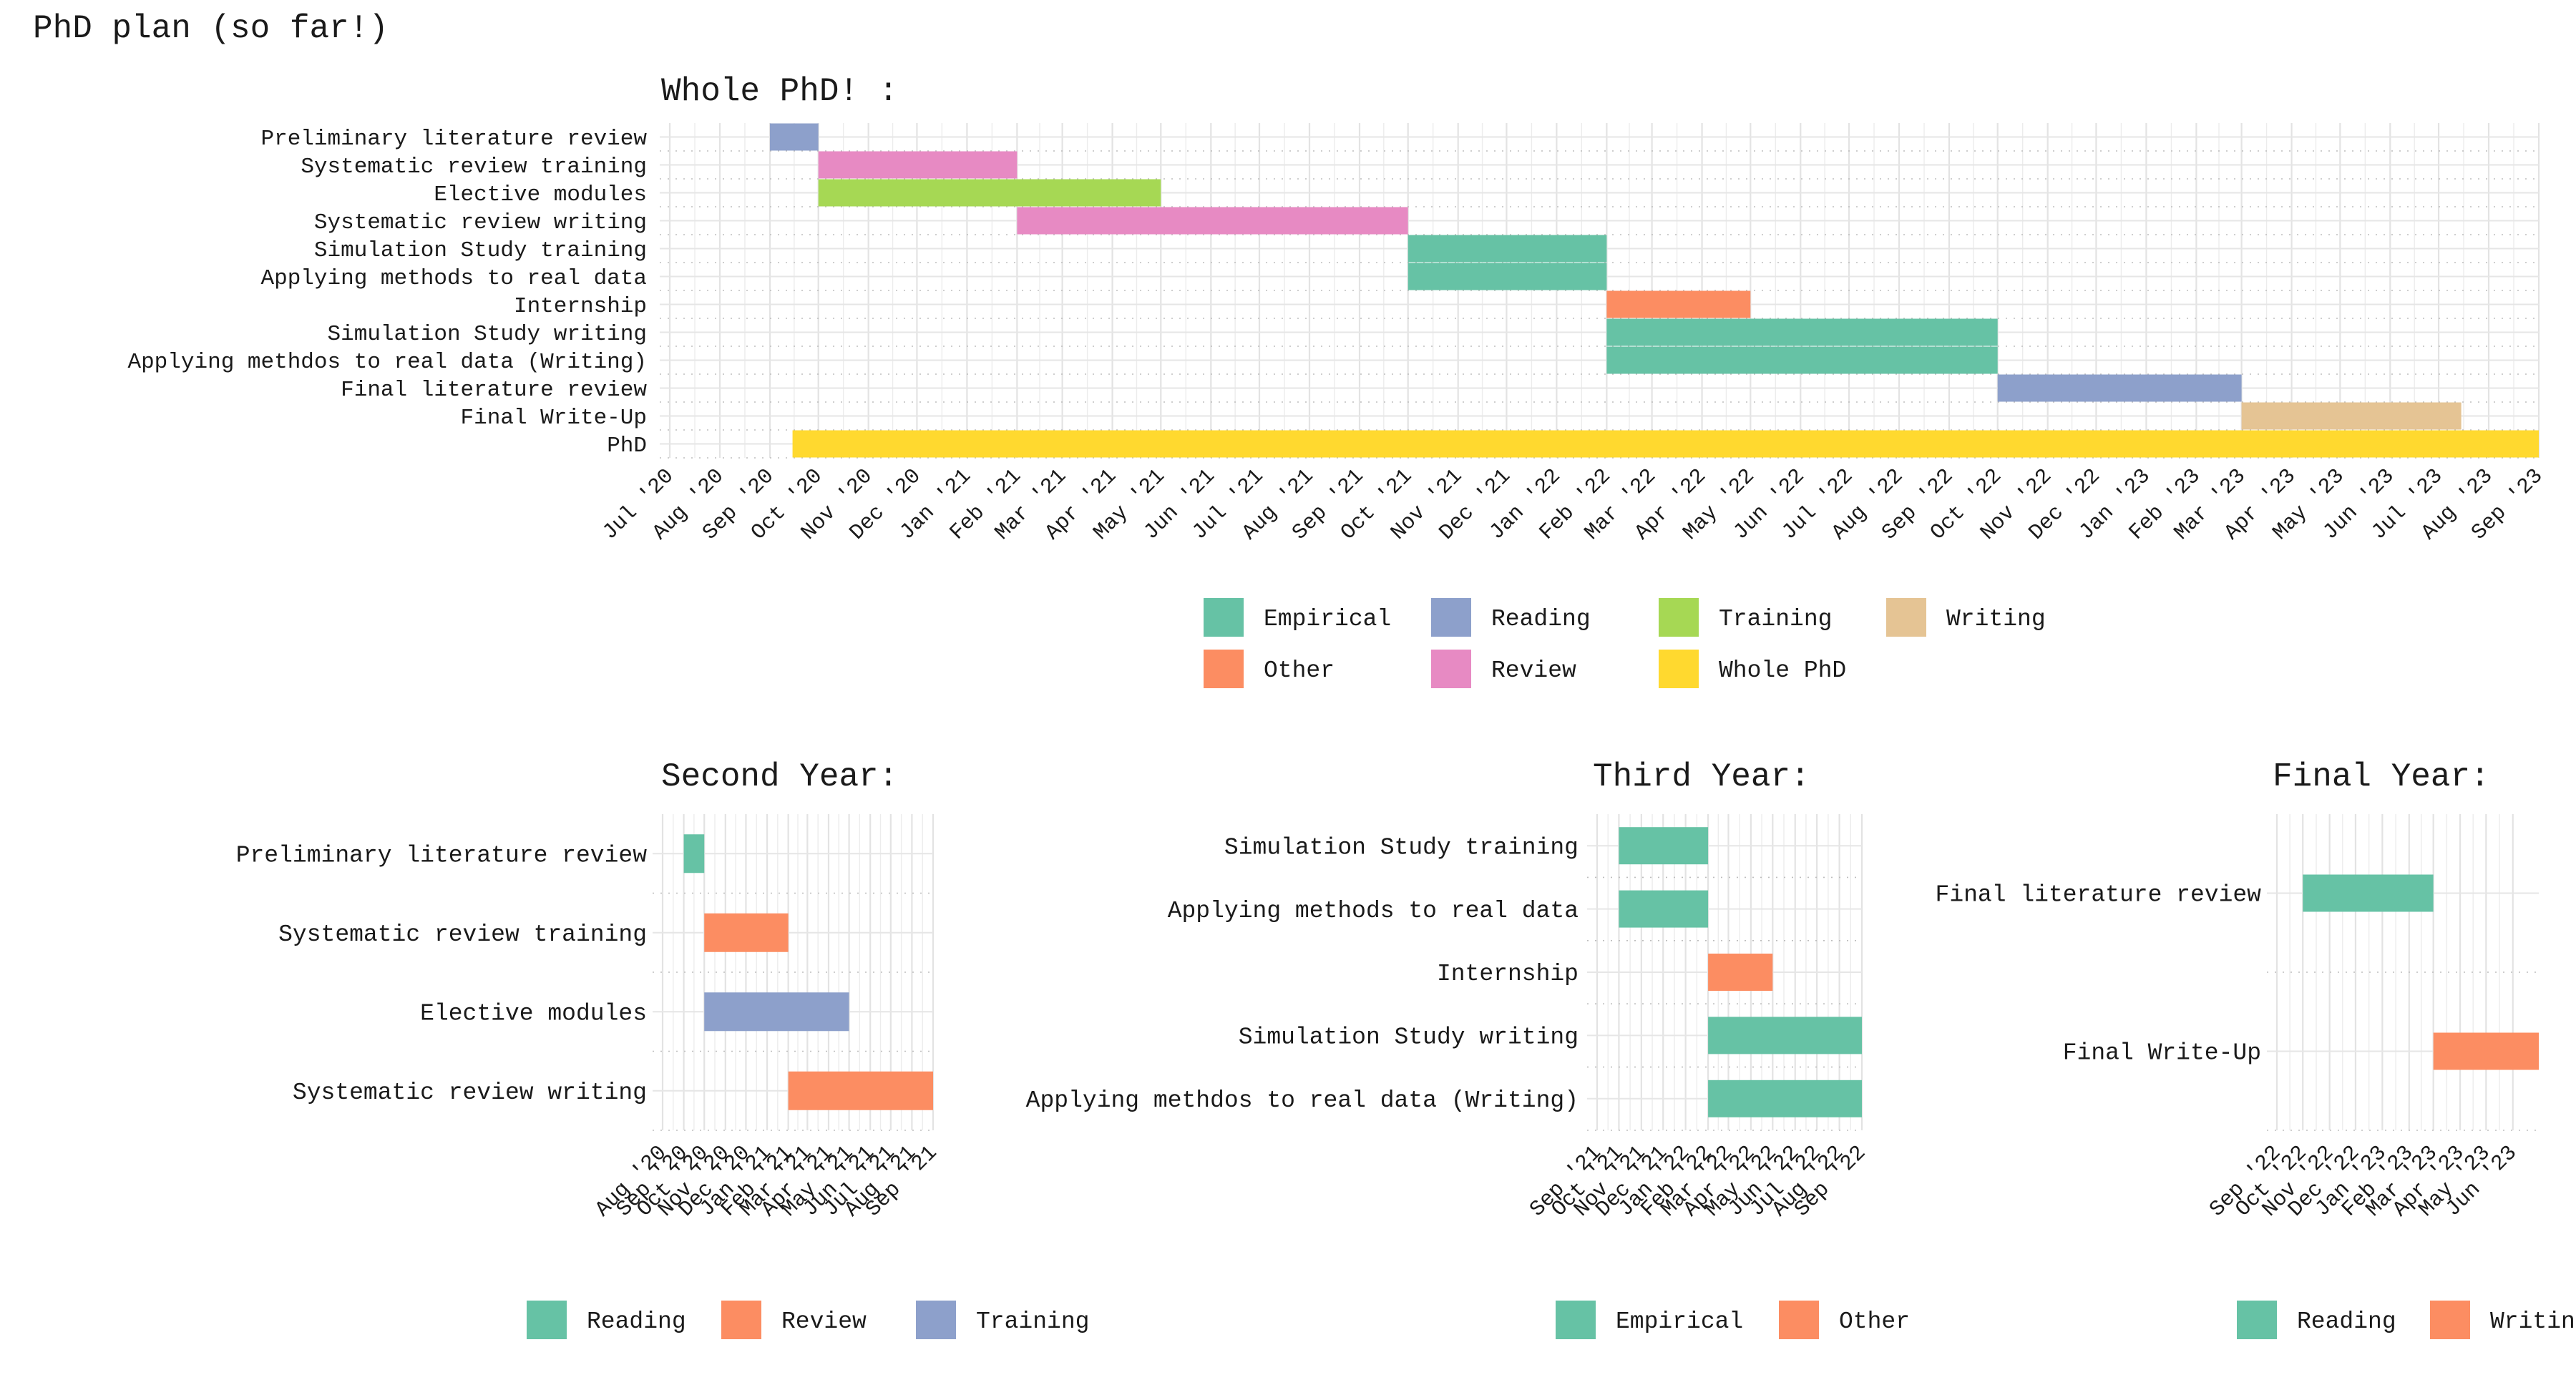 The width and height of the screenshot is (2576, 1395). I want to click on legend: Reading Review Training, so click(808, 1320).